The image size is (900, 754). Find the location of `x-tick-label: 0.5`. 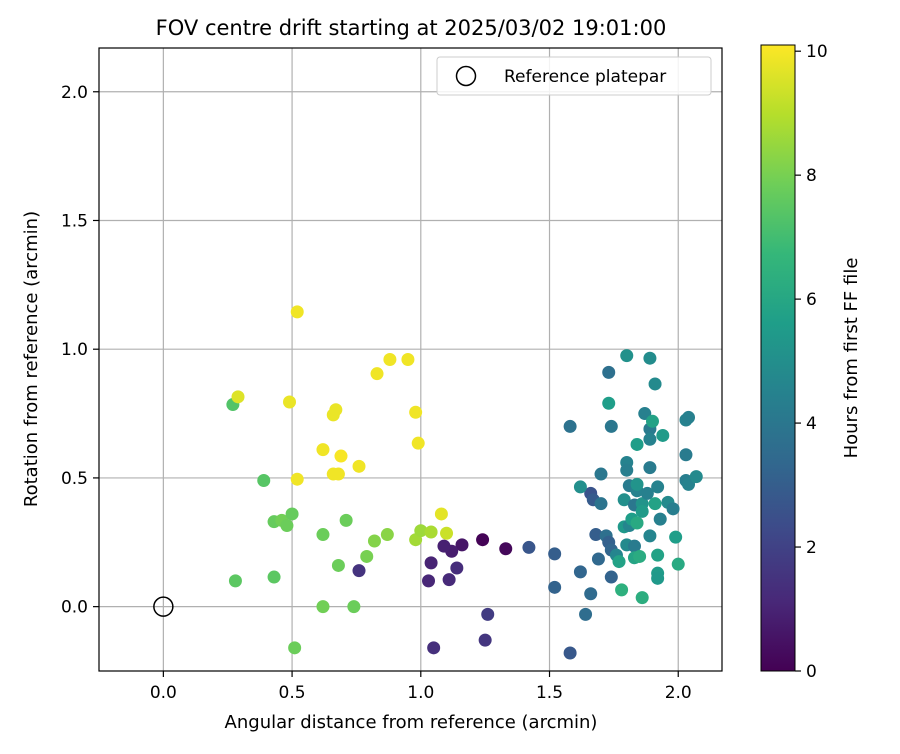

x-tick-label: 0.5 is located at coordinates (292, 693).